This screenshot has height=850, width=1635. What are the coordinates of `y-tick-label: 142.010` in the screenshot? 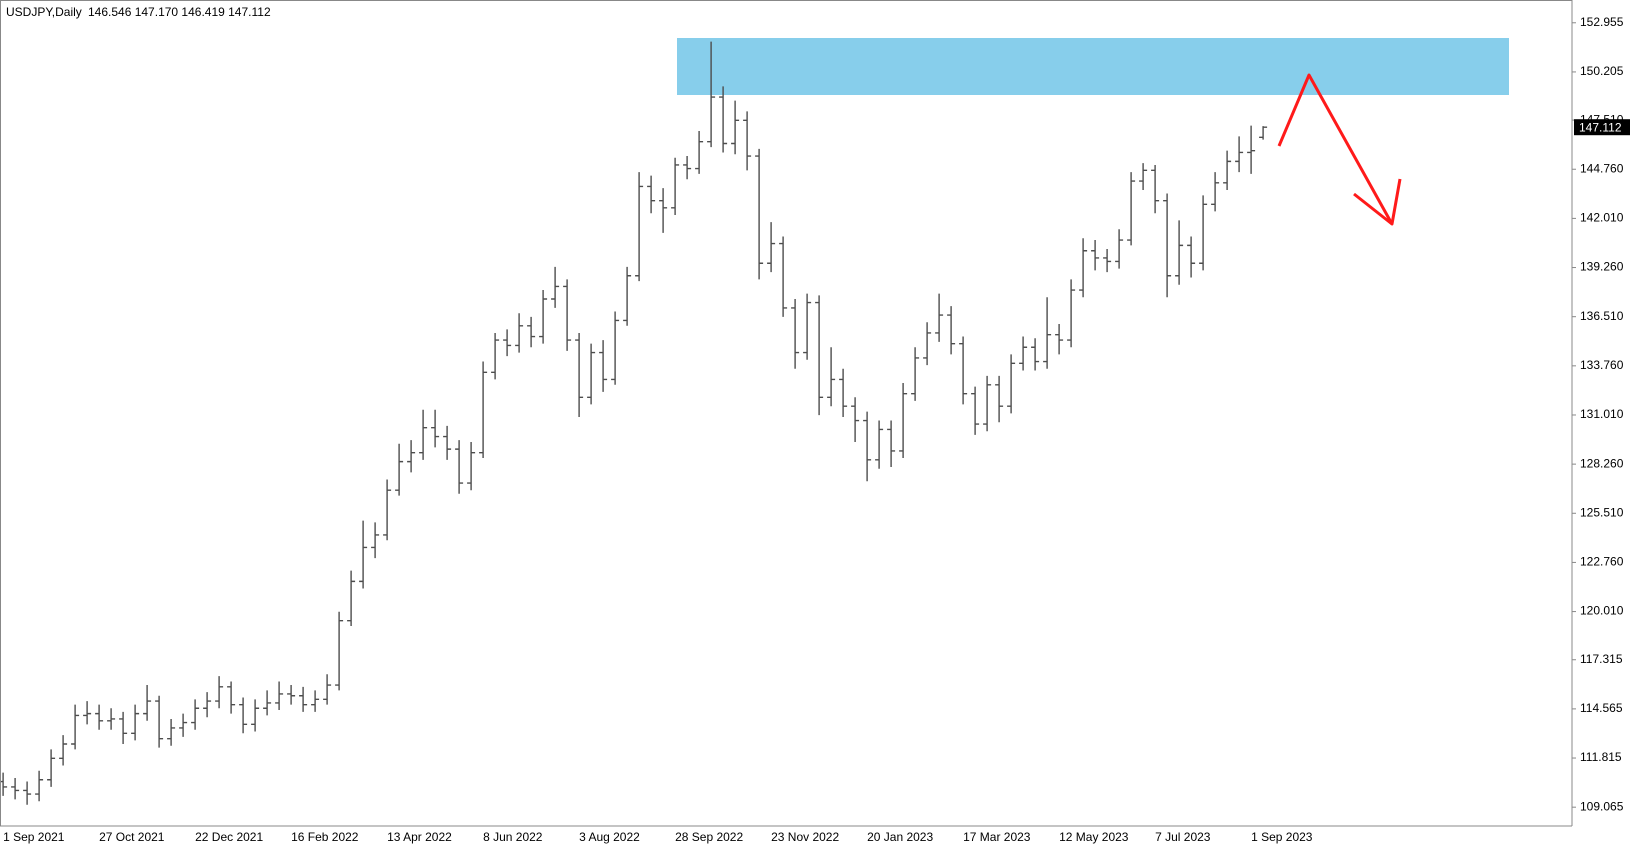 It's located at (1602, 218).